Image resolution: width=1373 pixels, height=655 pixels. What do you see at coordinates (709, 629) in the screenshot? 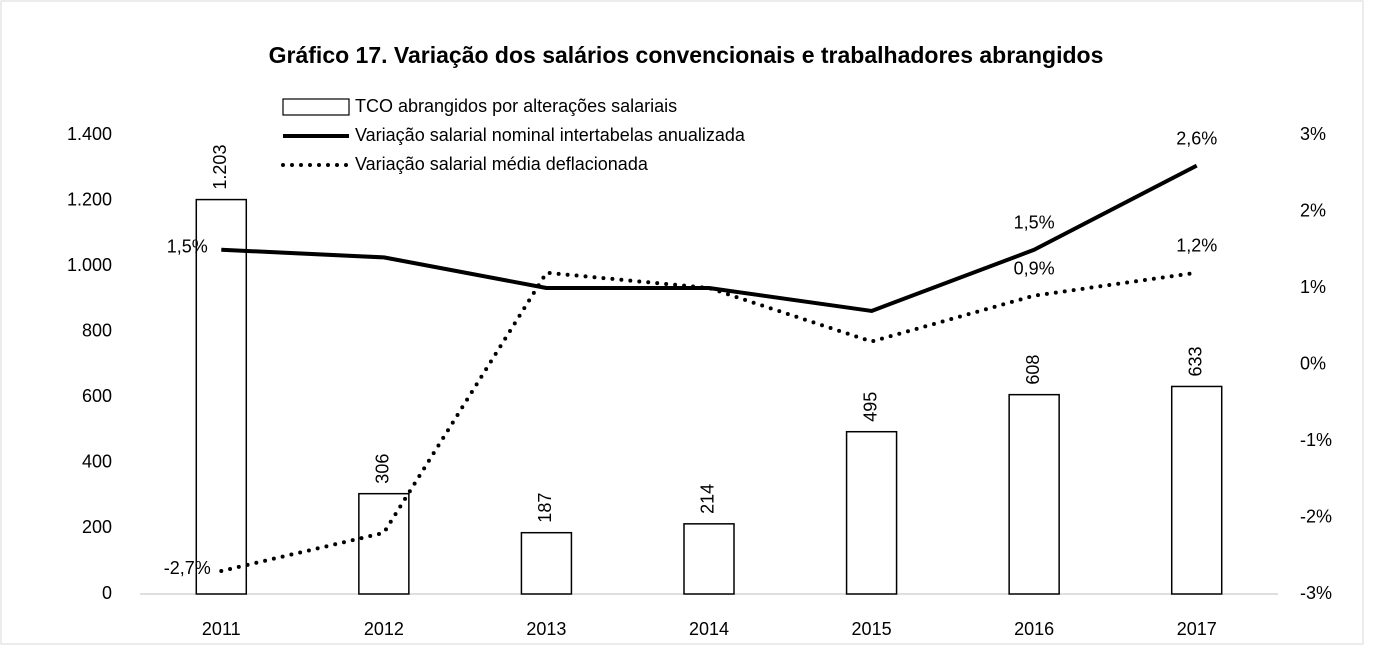
I see `x-tick-label: 2014` at bounding box center [709, 629].